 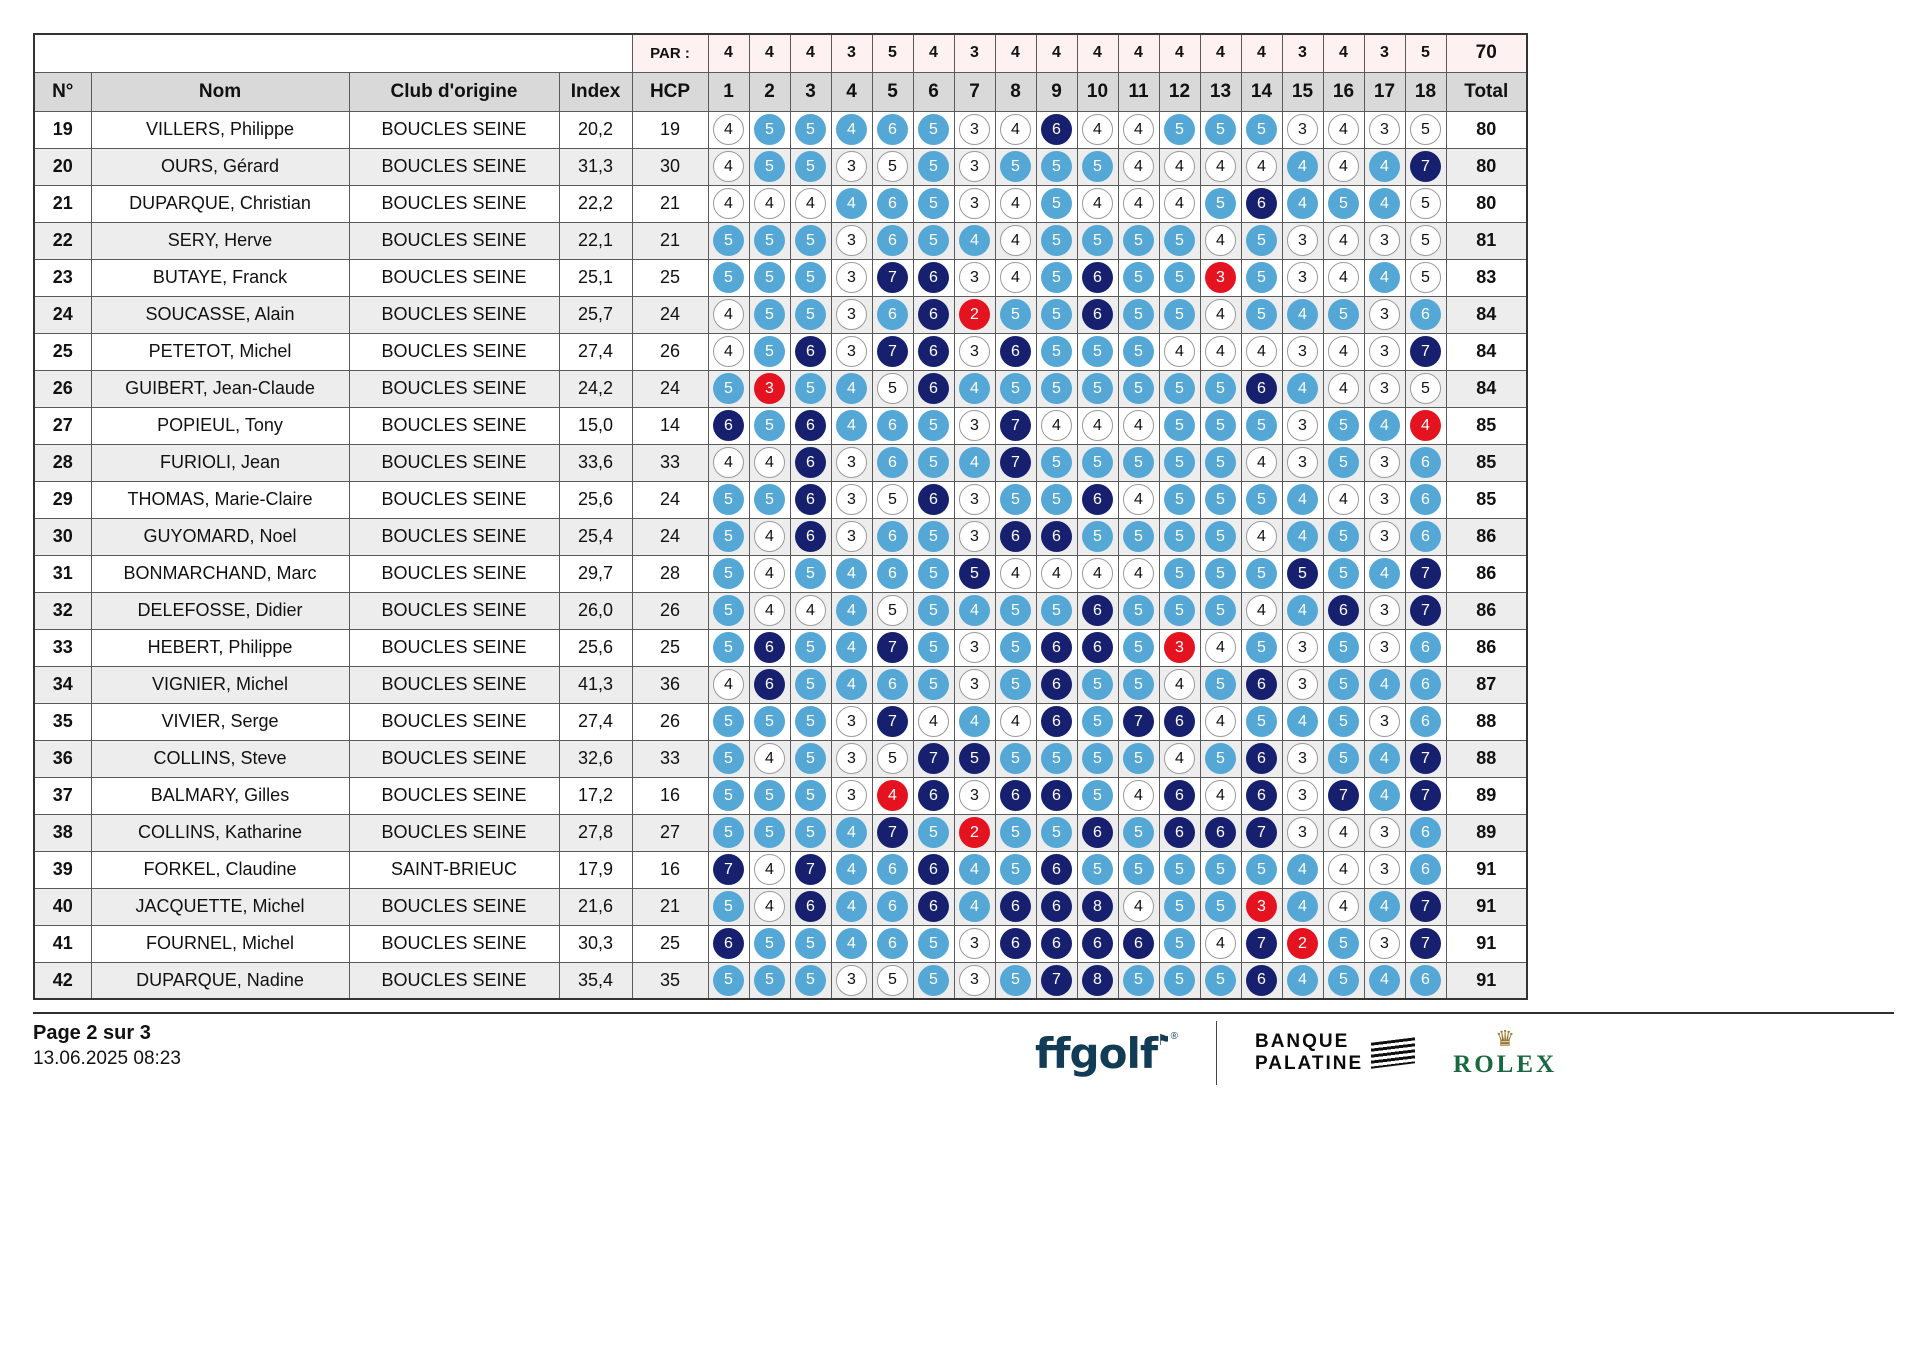 What do you see at coordinates (670, 980) in the screenshot?
I see `player-hcp: 35` at bounding box center [670, 980].